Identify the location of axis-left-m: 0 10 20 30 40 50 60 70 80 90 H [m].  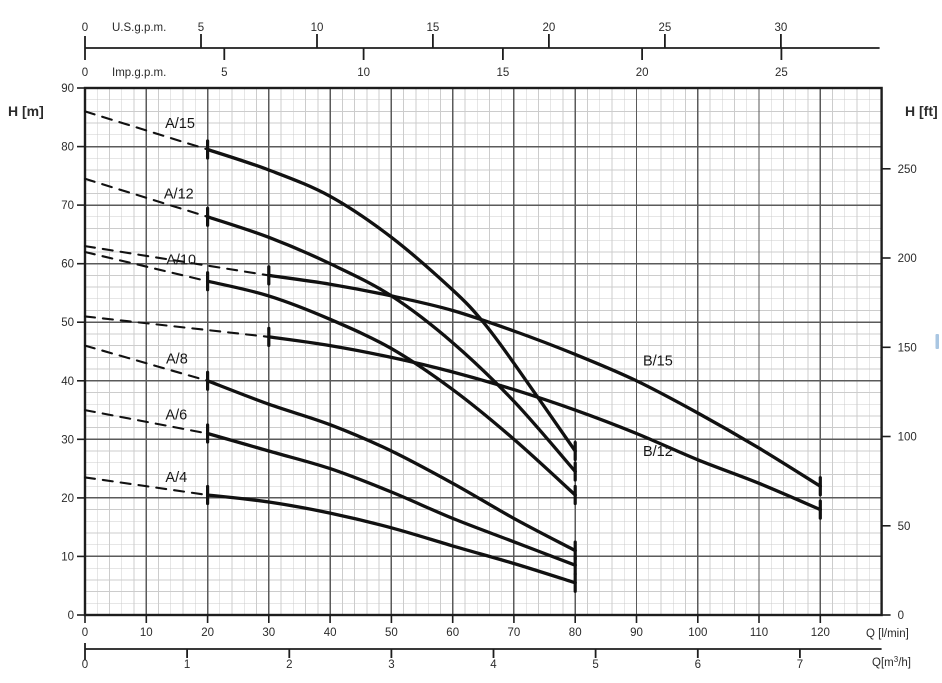
(46, 352).